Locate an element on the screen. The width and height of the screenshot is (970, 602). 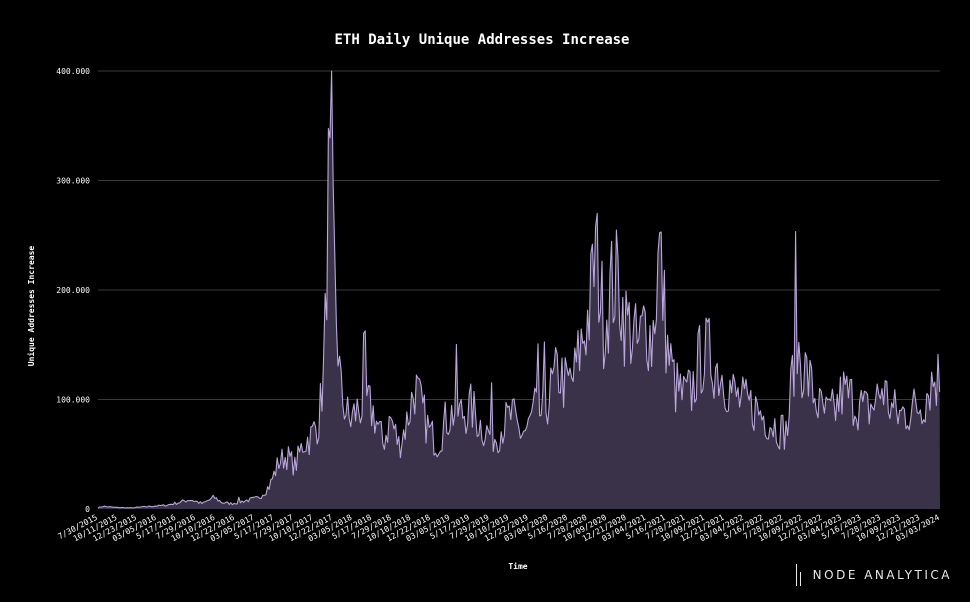
y-tick-label: 200.000 is located at coordinates (73, 290).